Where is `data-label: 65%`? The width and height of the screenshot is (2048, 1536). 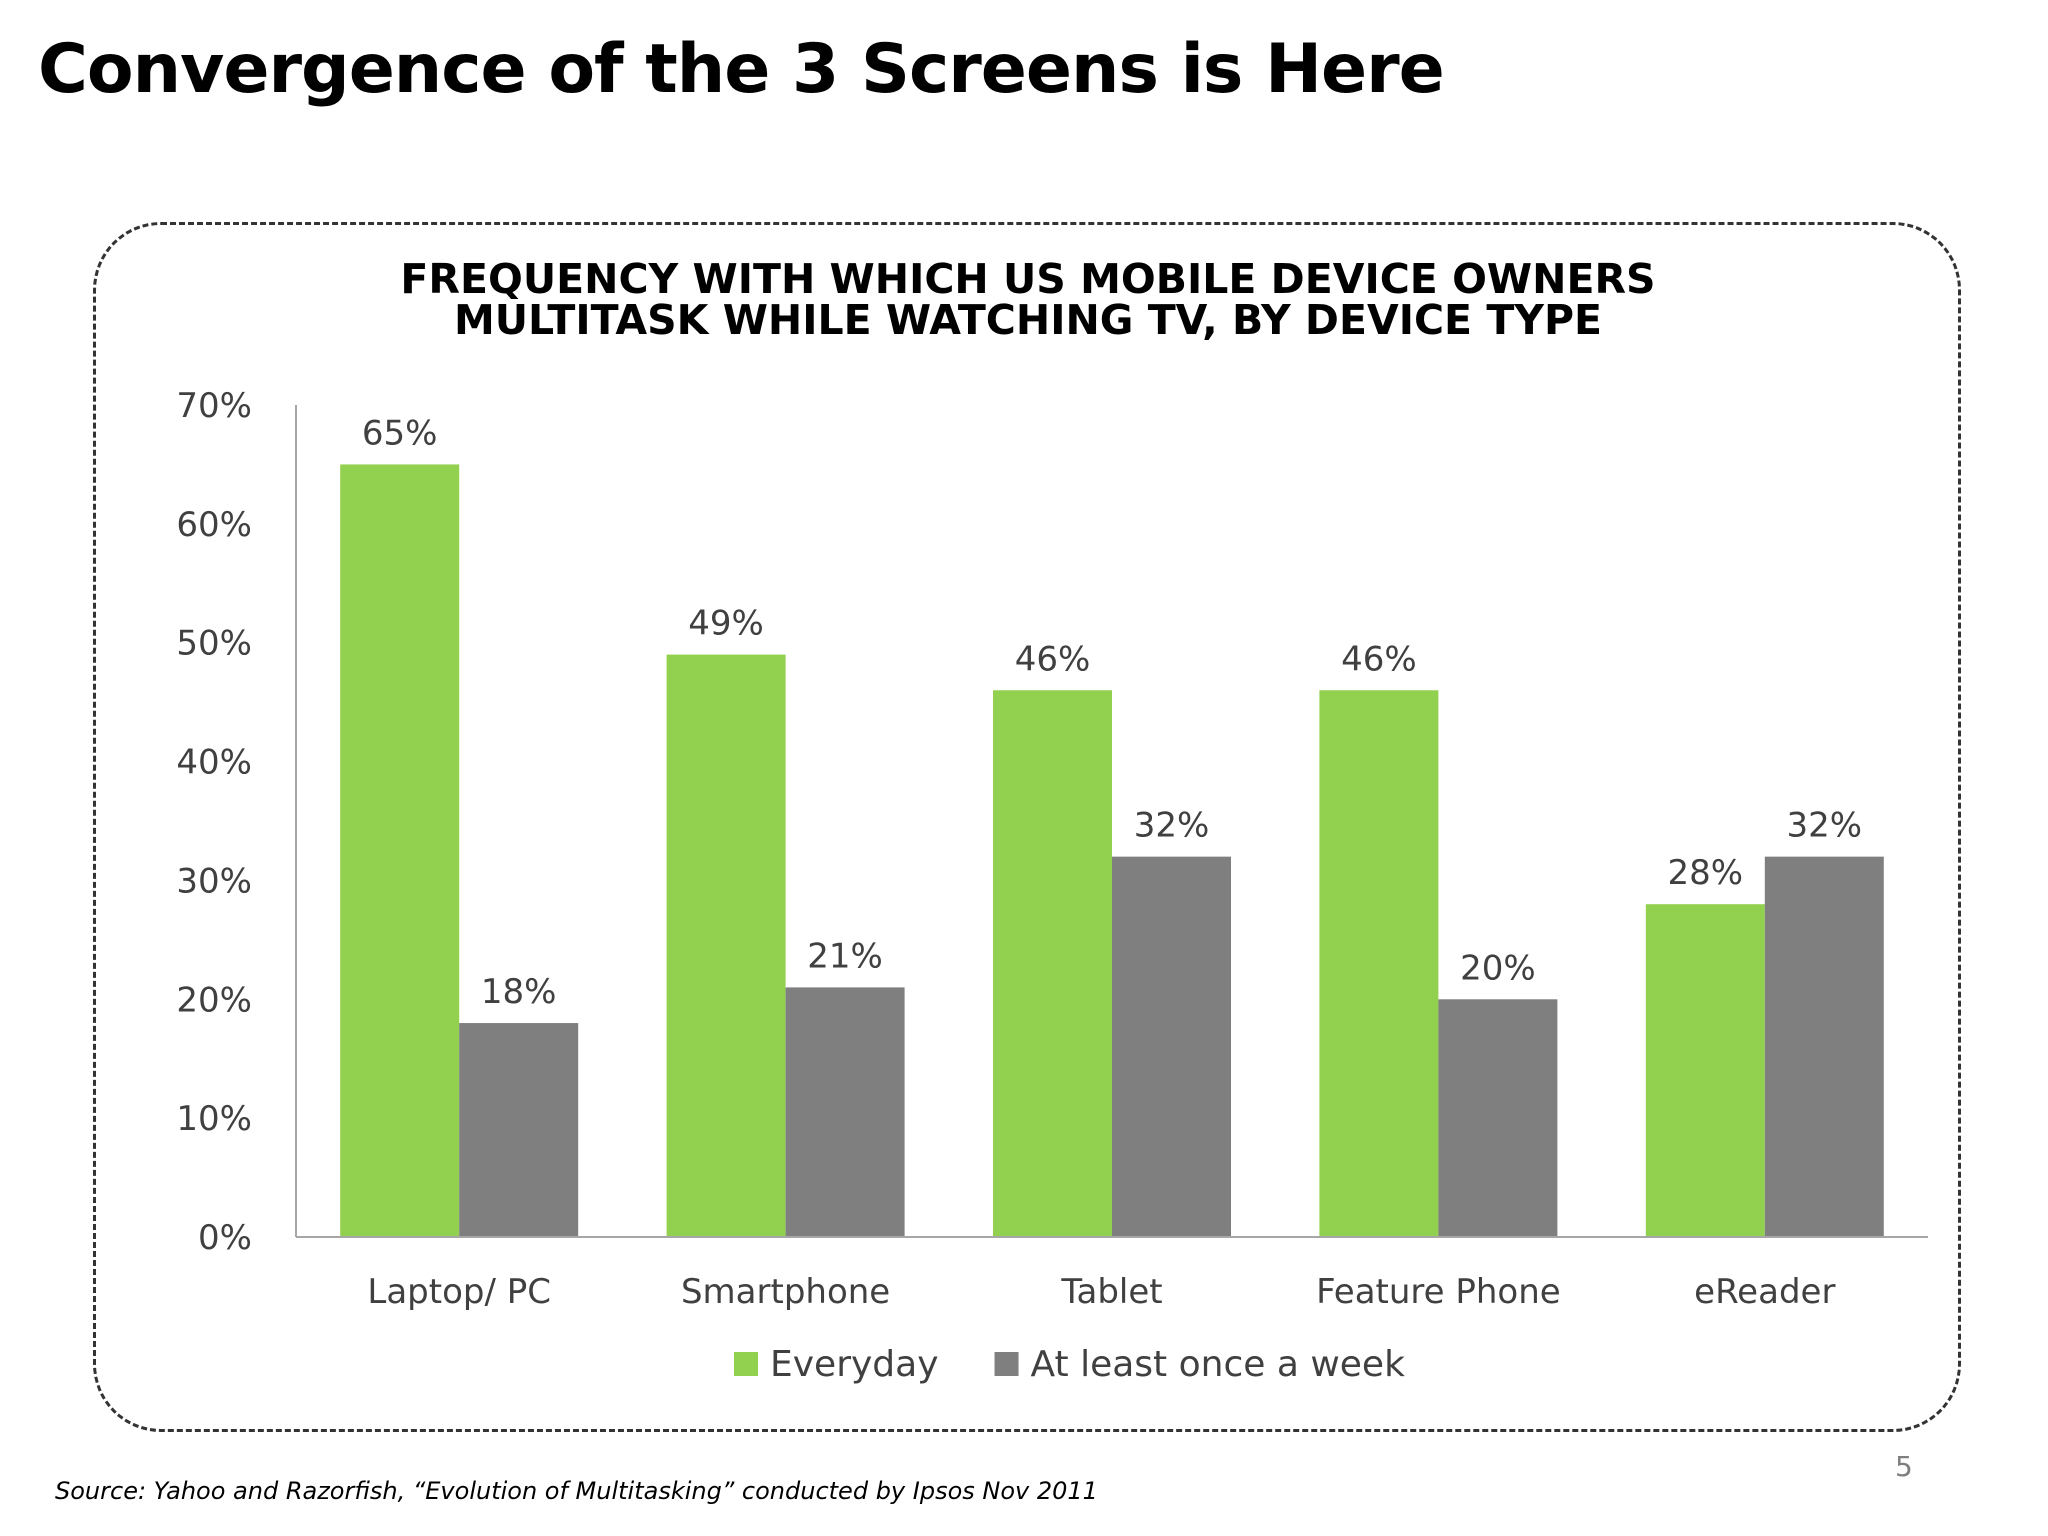 data-label: 65% is located at coordinates (400, 433).